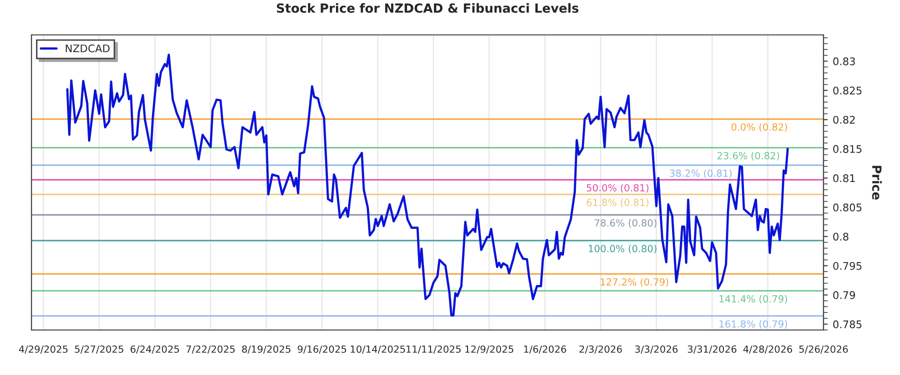  What do you see at coordinates (844, 295) in the screenshot?
I see `y-tick-label: 0.79` at bounding box center [844, 295].